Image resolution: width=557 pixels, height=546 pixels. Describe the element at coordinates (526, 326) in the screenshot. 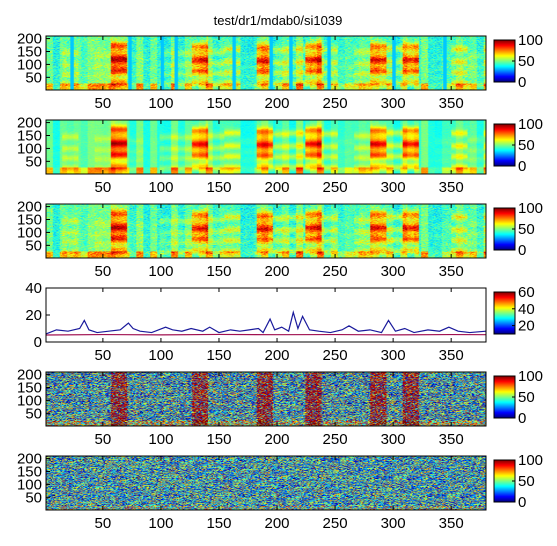

I see `colorbar-tick-label: 20` at that location.